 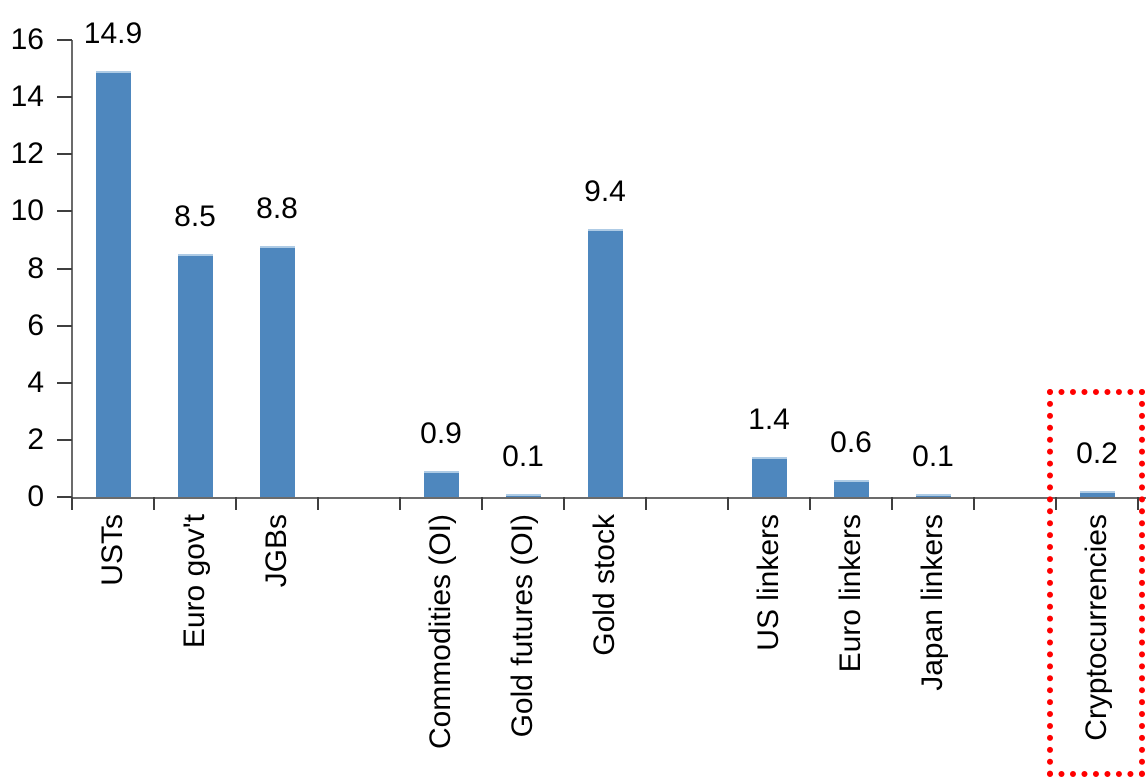 I want to click on bar-value-label: 1.4, so click(x=769, y=419).